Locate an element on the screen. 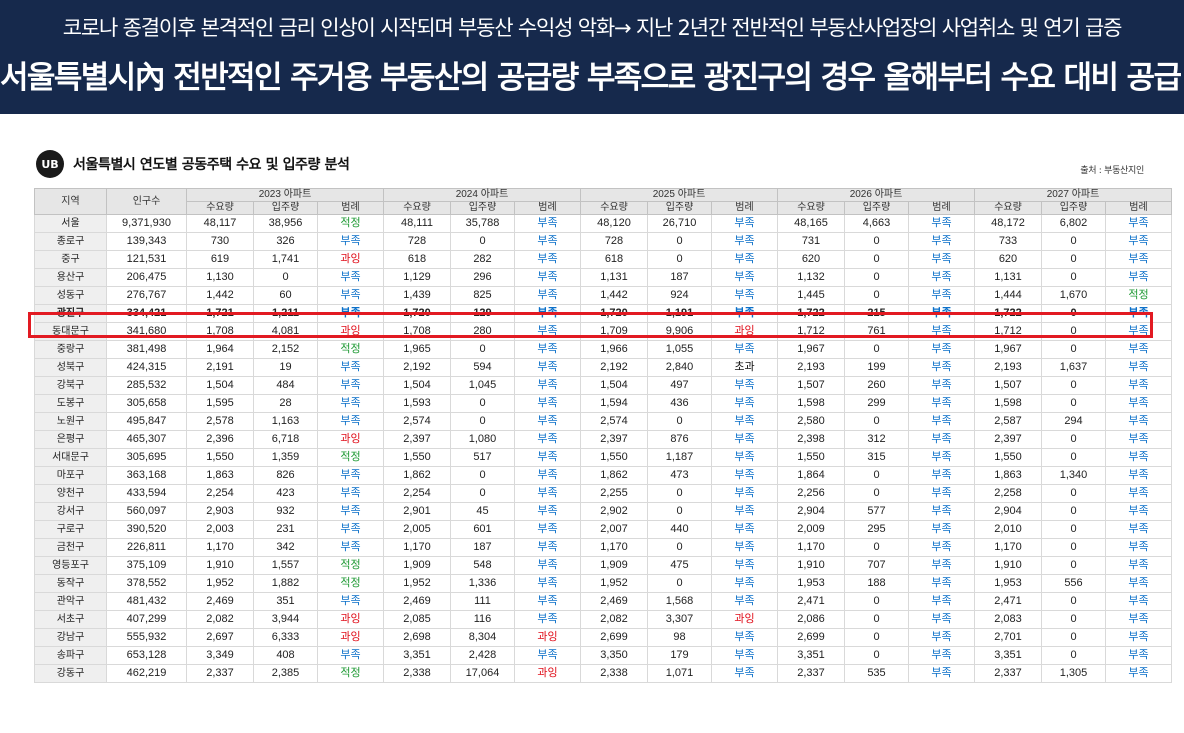 Image resolution: width=1184 pixels, height=733 pixels. region-cell: 도봉구 is located at coordinates (70, 403).